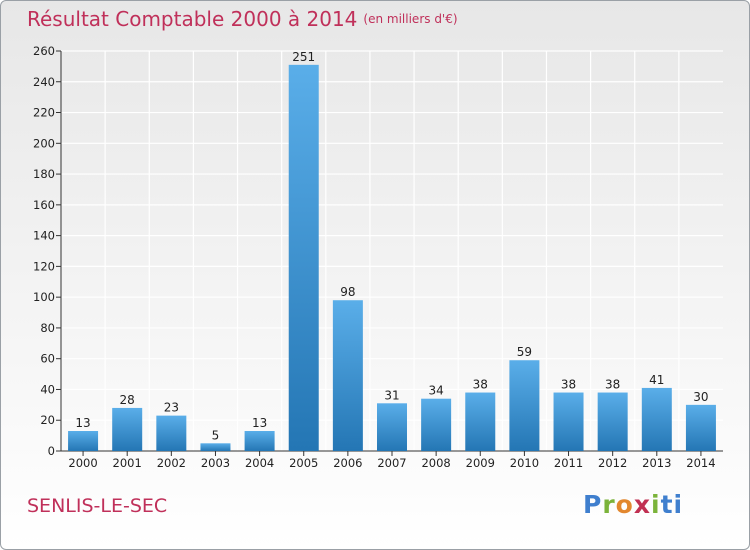 This screenshot has height=550, width=750. What do you see at coordinates (612, 463) in the screenshot?
I see `x-tick-label: 2012` at bounding box center [612, 463].